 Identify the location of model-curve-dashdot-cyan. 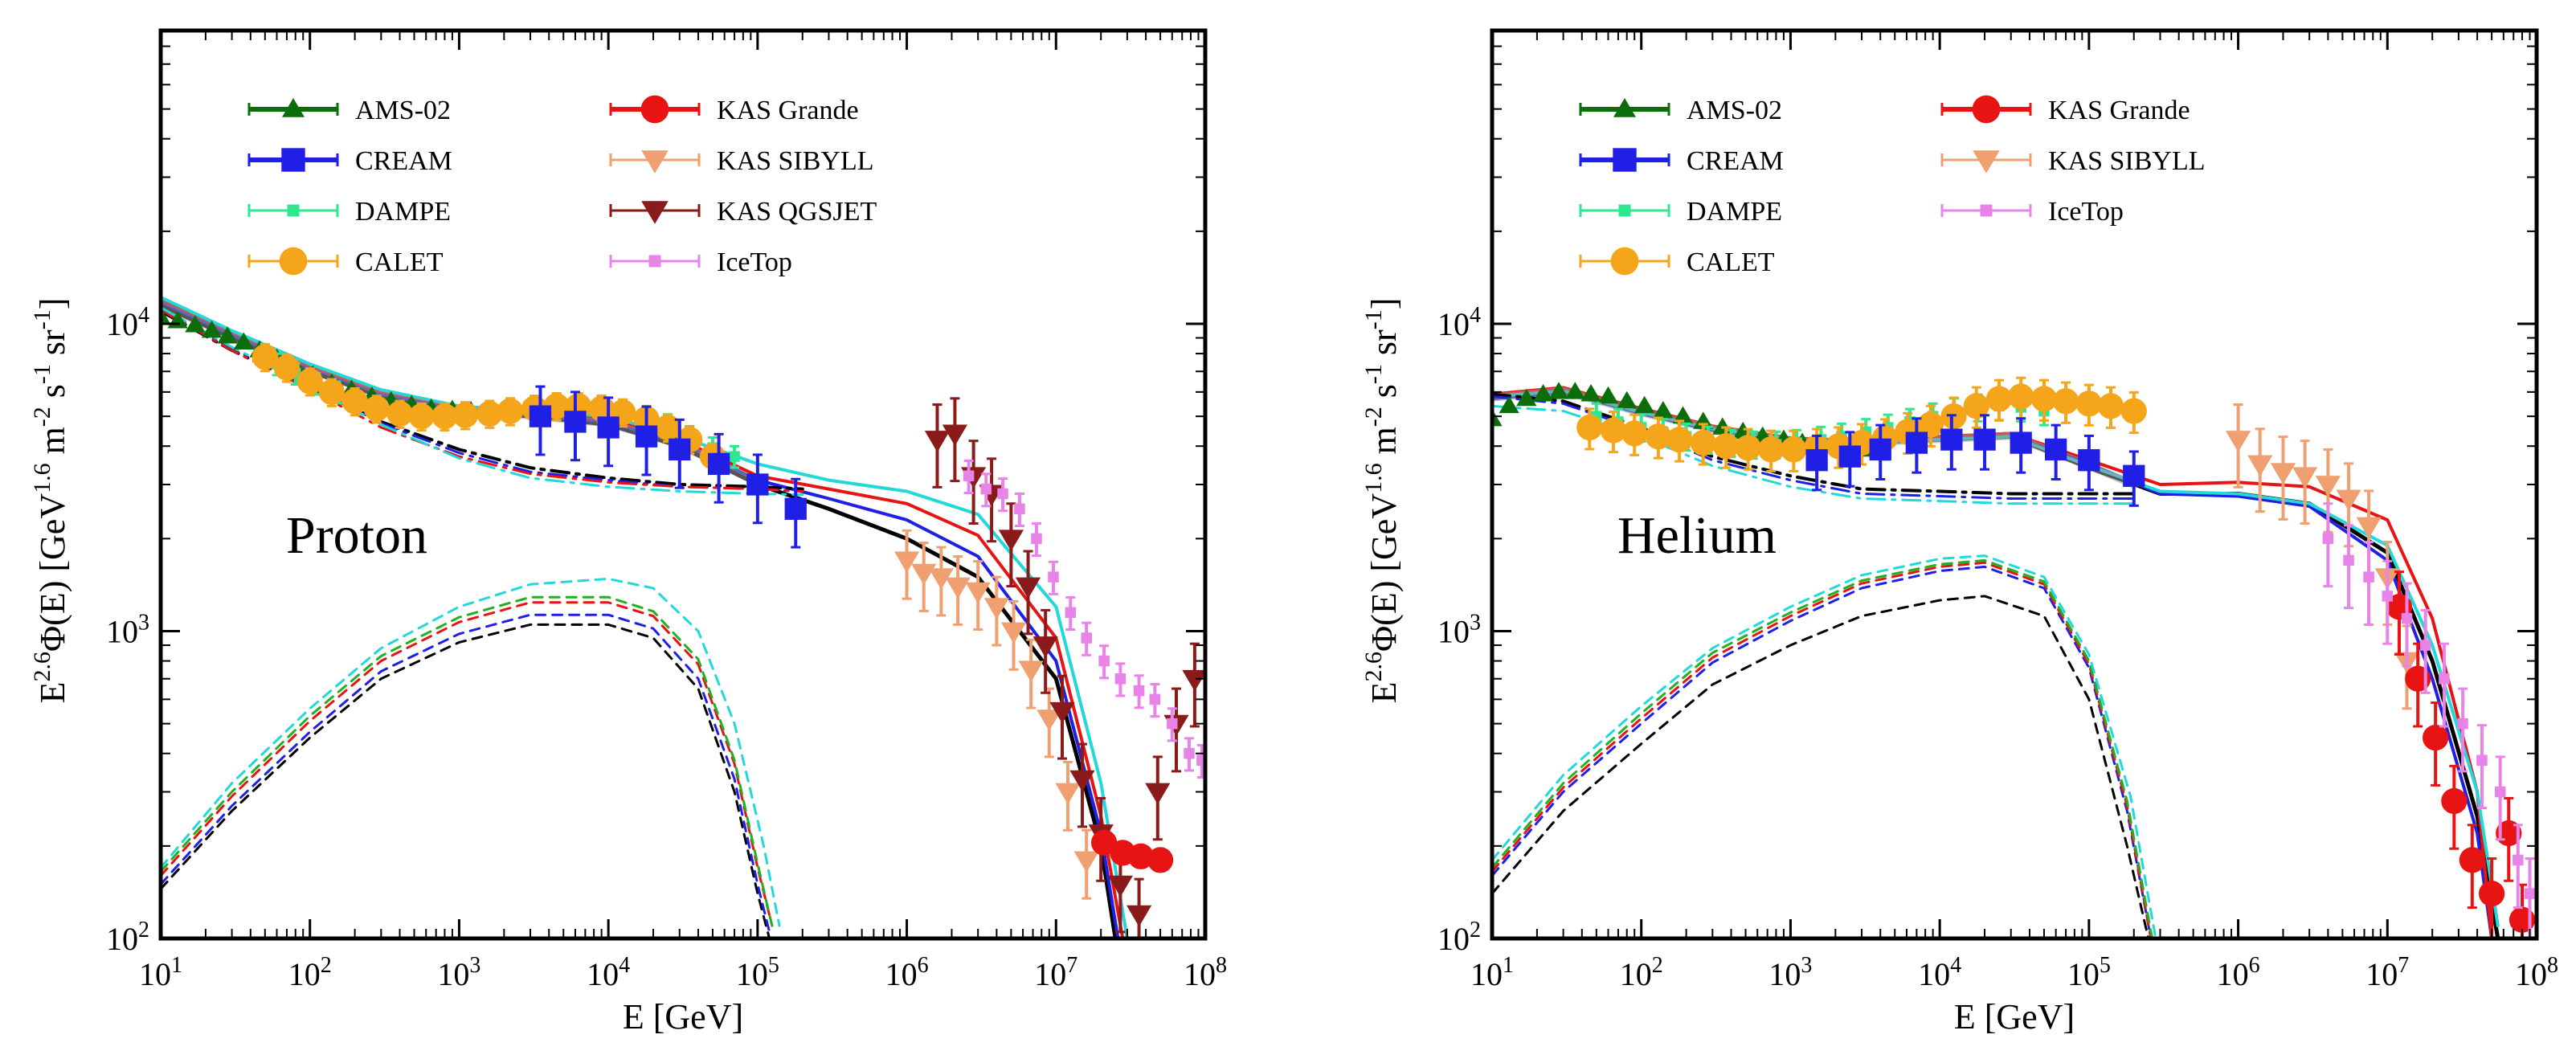
(482, 401).